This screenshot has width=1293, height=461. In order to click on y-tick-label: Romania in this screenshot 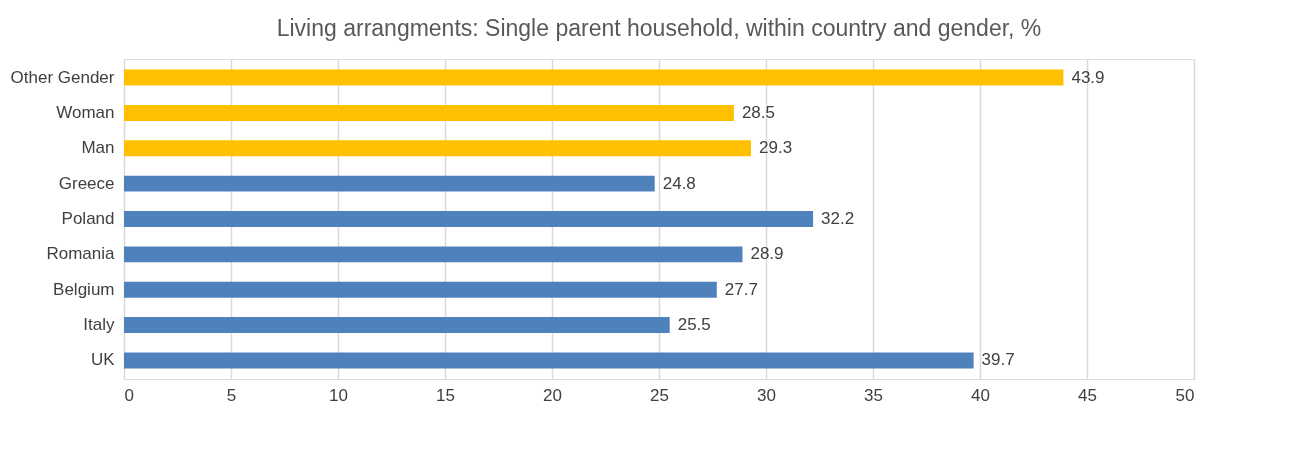, I will do `click(81, 254)`.